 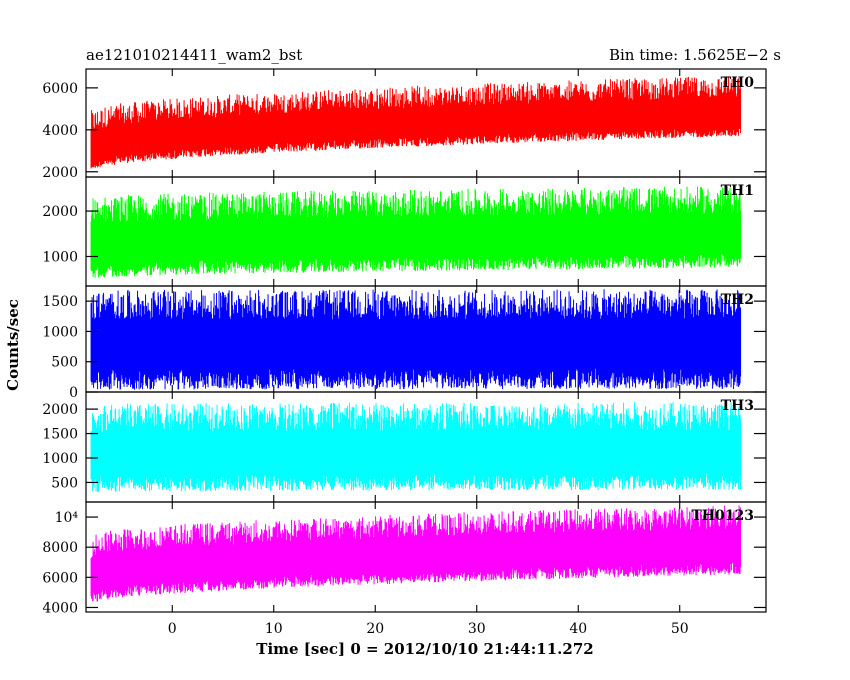 What do you see at coordinates (680, 629) in the screenshot?
I see `x-tick-label: 50` at bounding box center [680, 629].